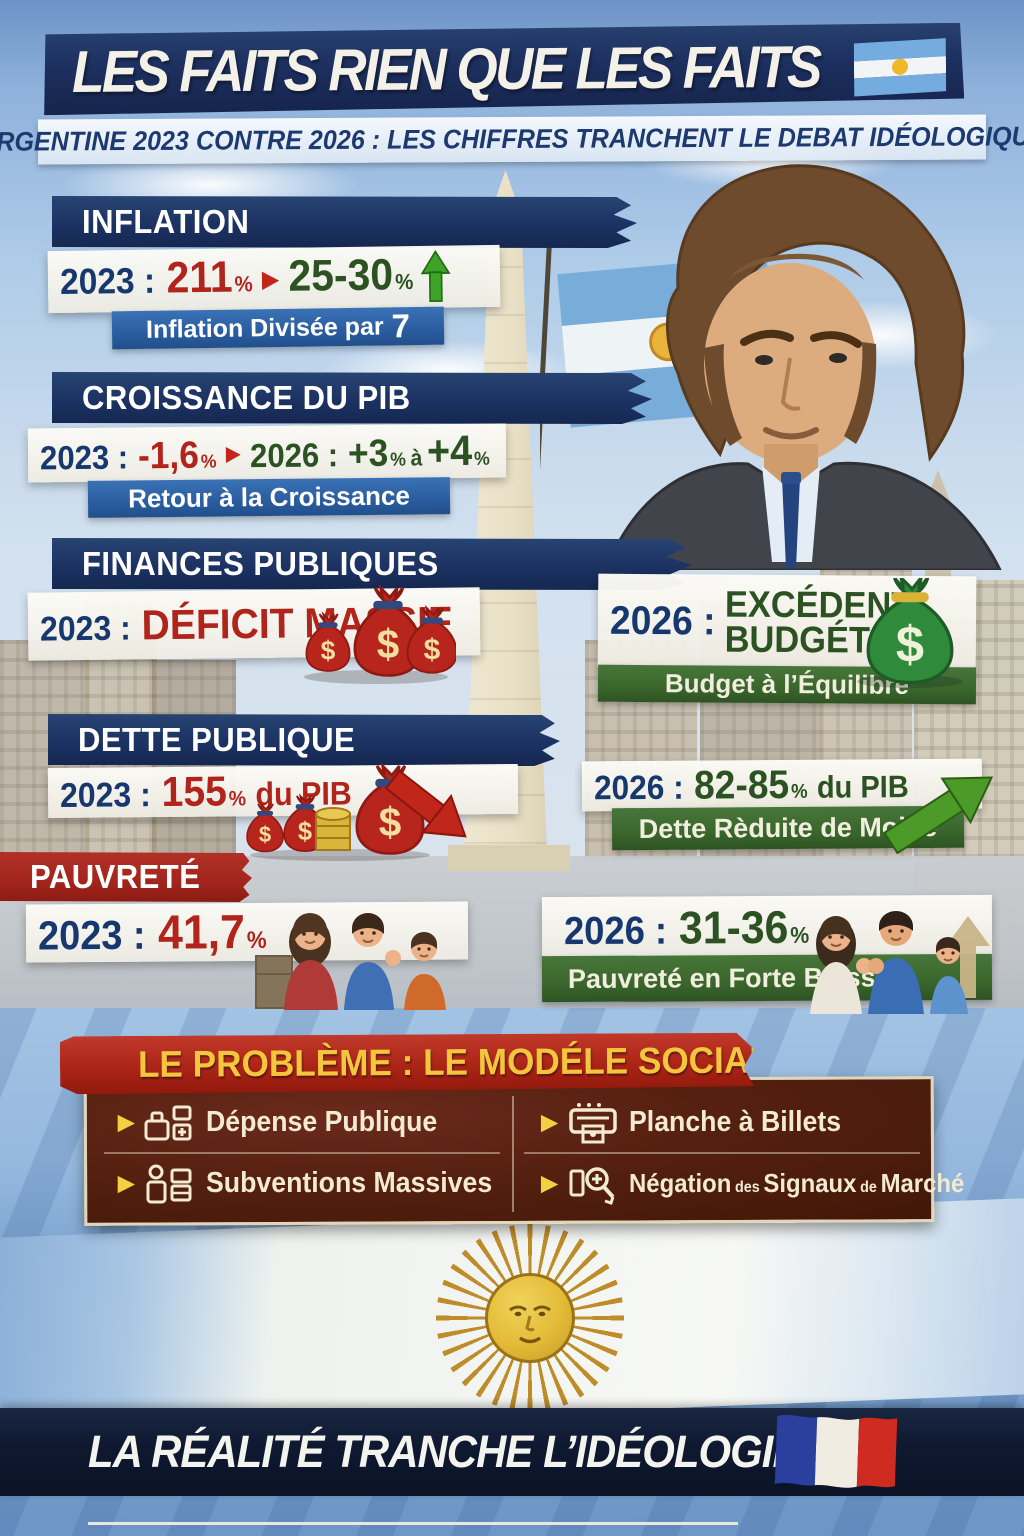 The image size is (1024, 1536). Describe the element at coordinates (900, 67) in the screenshot. I see `argentina-flag-icon` at that location.